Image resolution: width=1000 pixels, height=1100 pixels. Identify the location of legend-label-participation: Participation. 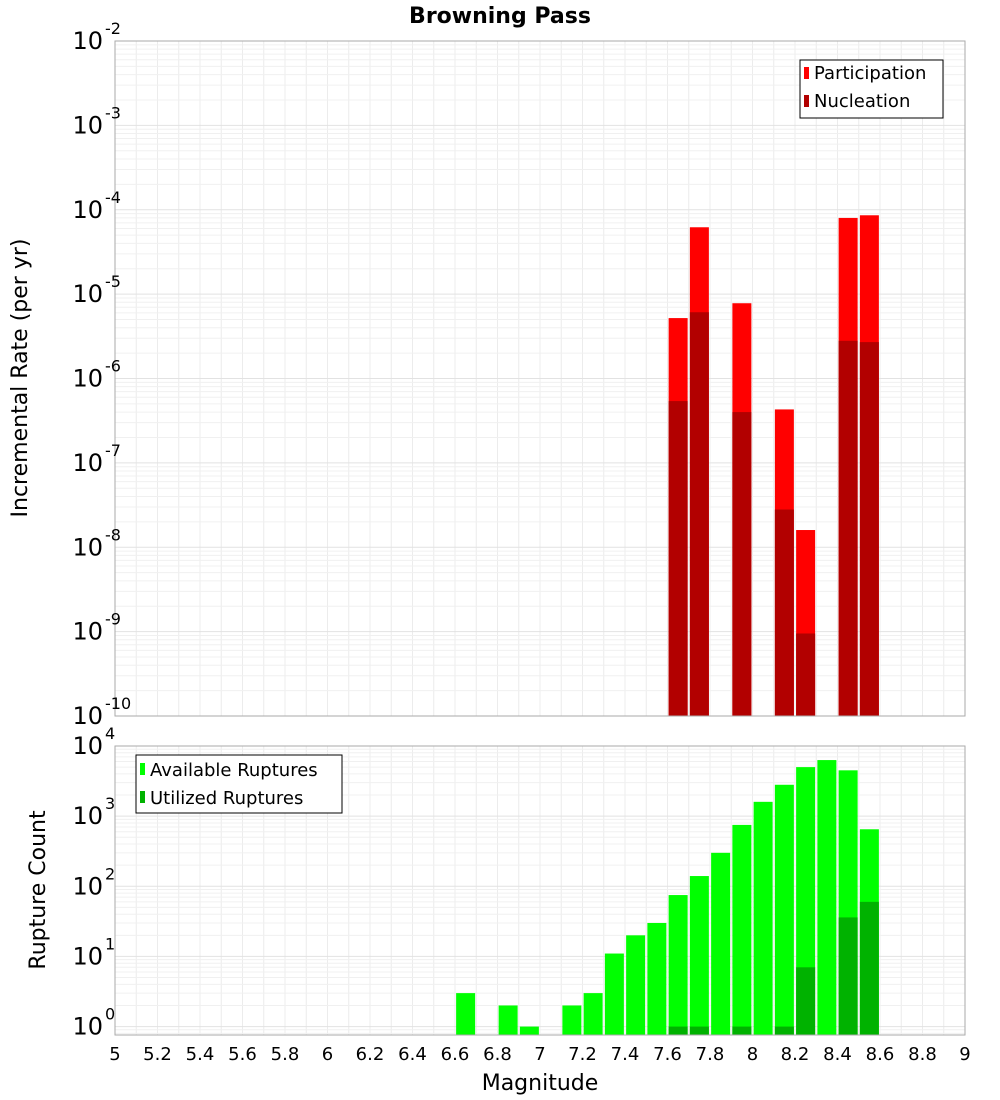
(870, 73).